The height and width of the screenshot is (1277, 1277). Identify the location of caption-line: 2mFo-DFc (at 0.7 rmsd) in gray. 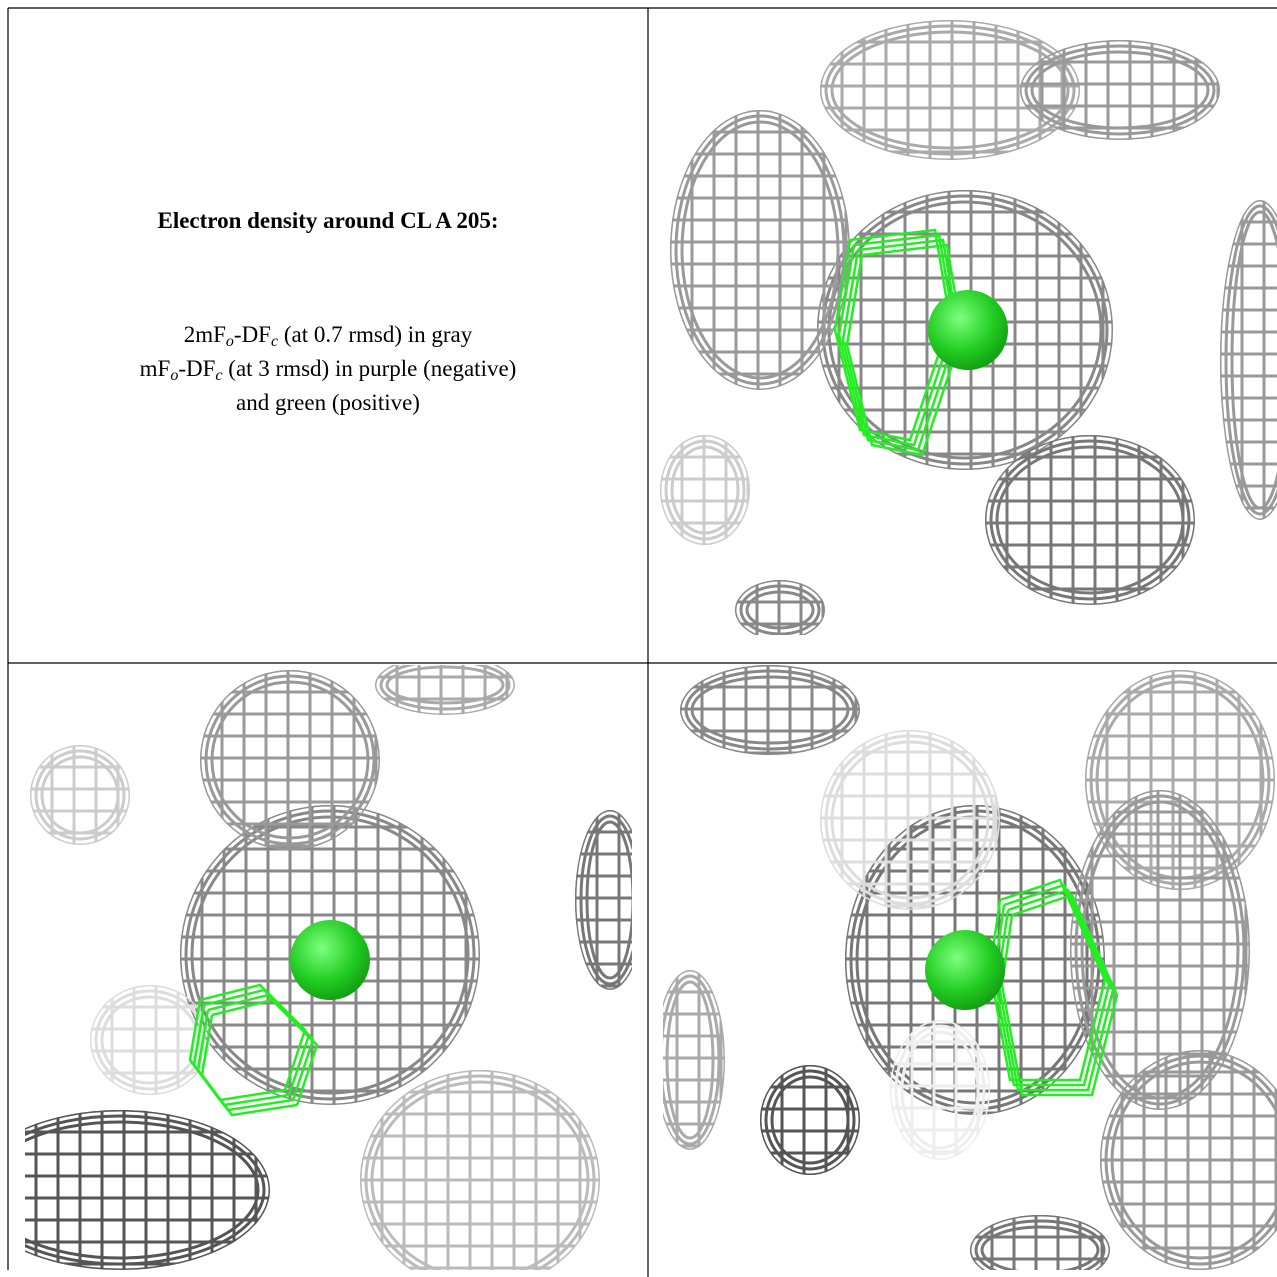
(328, 335).